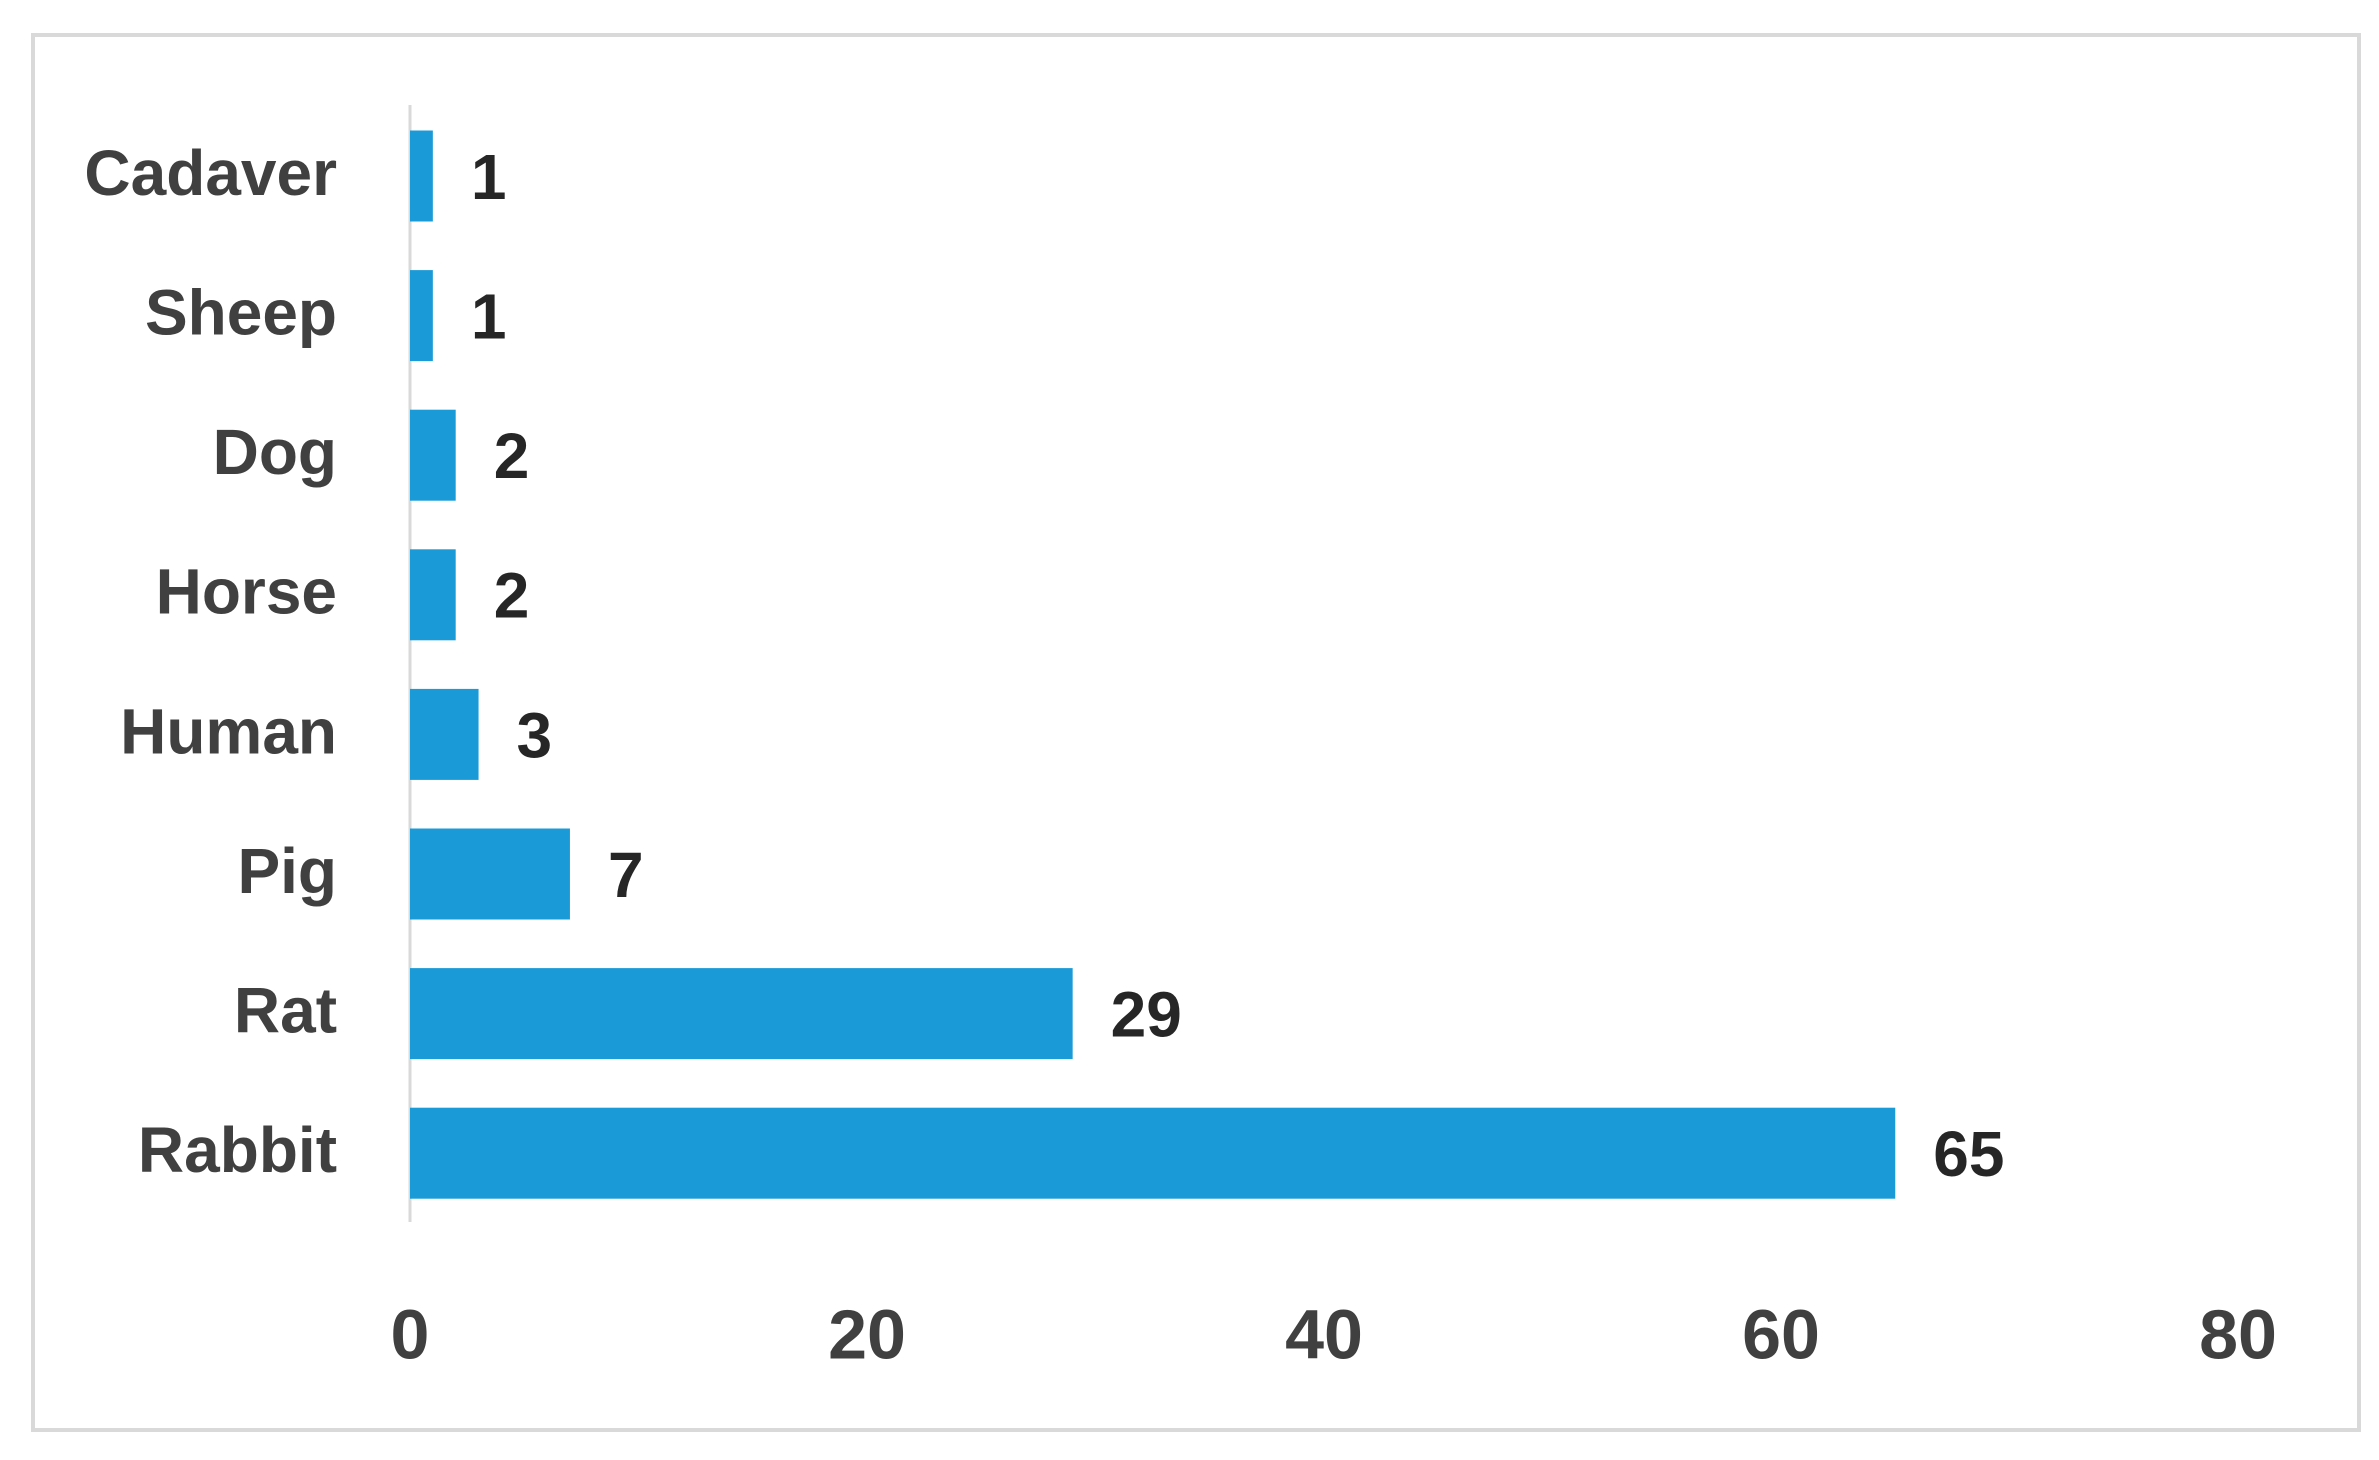  Describe the element at coordinates (228, 731) in the screenshot. I see `y-tick-label: Human` at that location.